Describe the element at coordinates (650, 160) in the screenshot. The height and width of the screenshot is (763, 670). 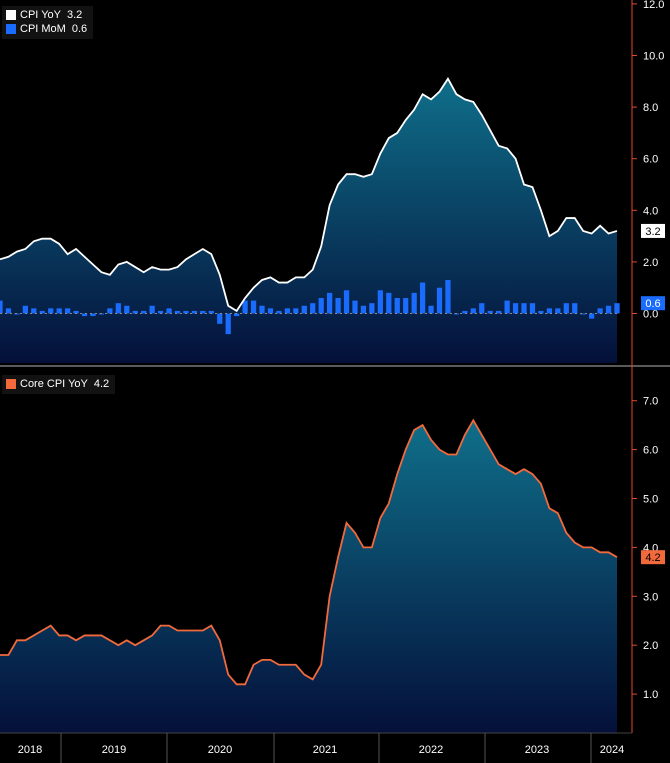
I see `top-y-tick-label: 6.0` at that location.